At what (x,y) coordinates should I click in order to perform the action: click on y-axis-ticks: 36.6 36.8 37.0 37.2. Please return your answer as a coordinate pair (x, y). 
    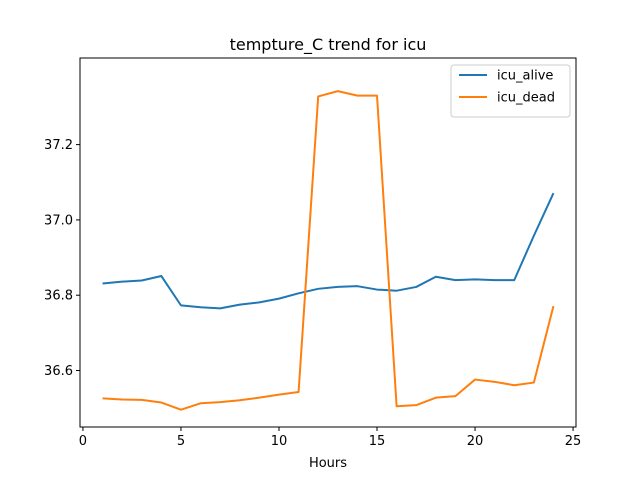
    Looking at the image, I should click on (62, 258).